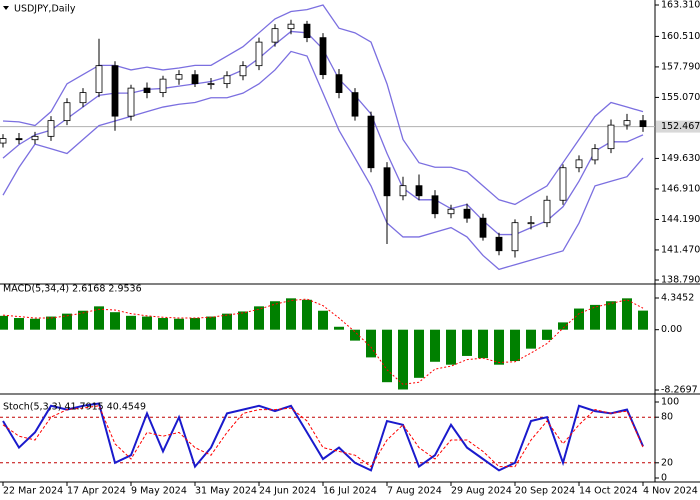 The width and height of the screenshot is (700, 500). I want to click on y-tick-label: 80, so click(667, 417).